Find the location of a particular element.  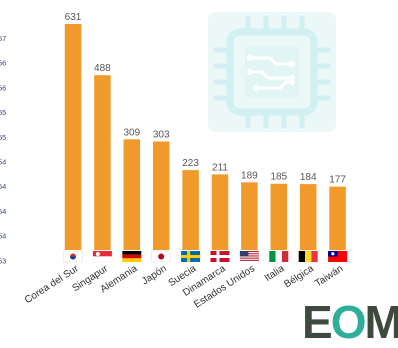

bar-value-label: 223 is located at coordinates (190, 163).